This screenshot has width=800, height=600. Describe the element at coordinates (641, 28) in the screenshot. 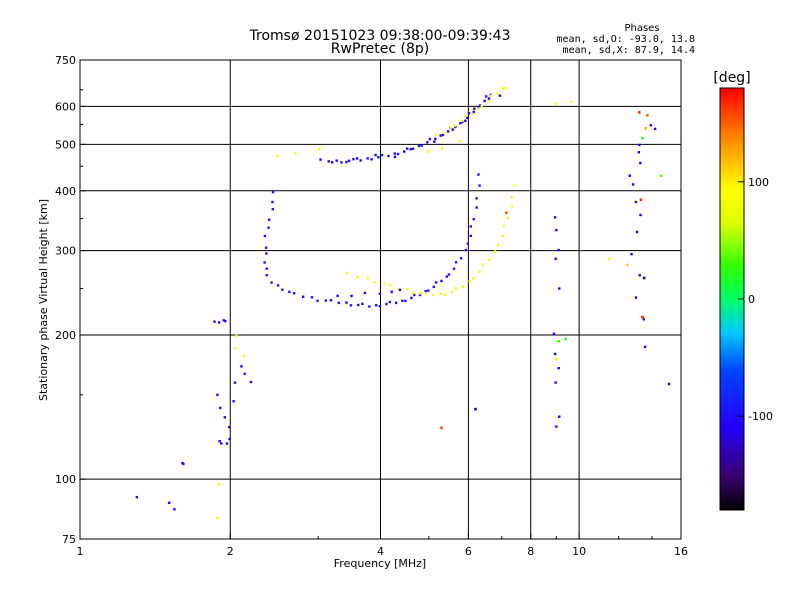

I see `phases-heading: Phases` at that location.